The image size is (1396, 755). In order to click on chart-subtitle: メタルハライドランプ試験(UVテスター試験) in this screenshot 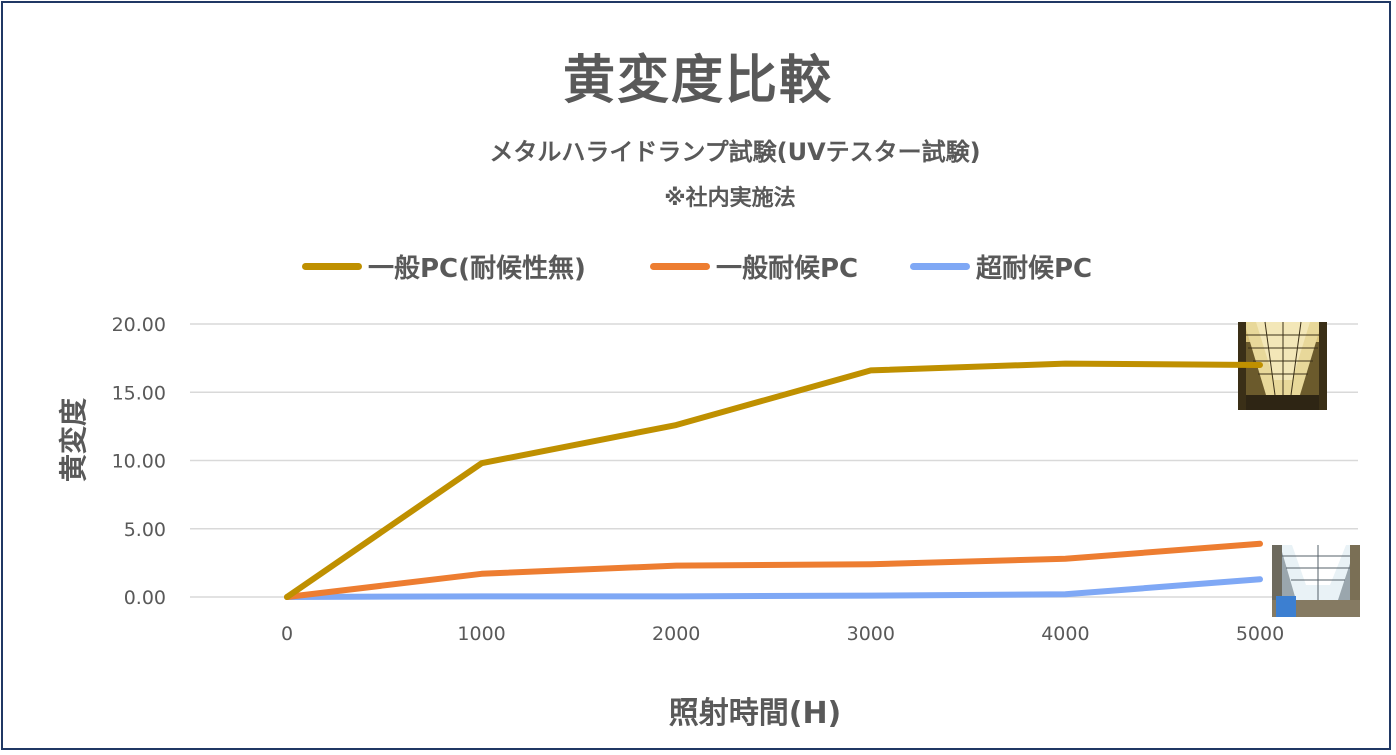, I will do `click(735, 152)`.